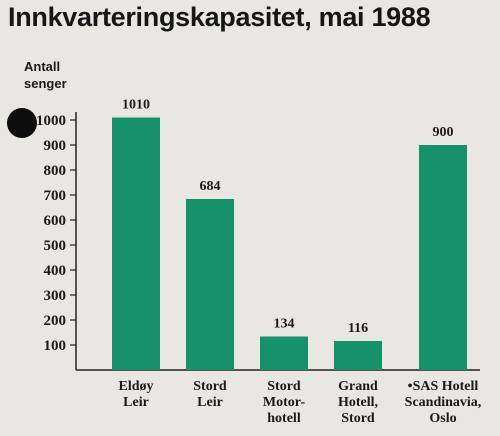 The image size is (500, 436). What do you see at coordinates (55, 296) in the screenshot?
I see `y-tick-label: 300` at bounding box center [55, 296].